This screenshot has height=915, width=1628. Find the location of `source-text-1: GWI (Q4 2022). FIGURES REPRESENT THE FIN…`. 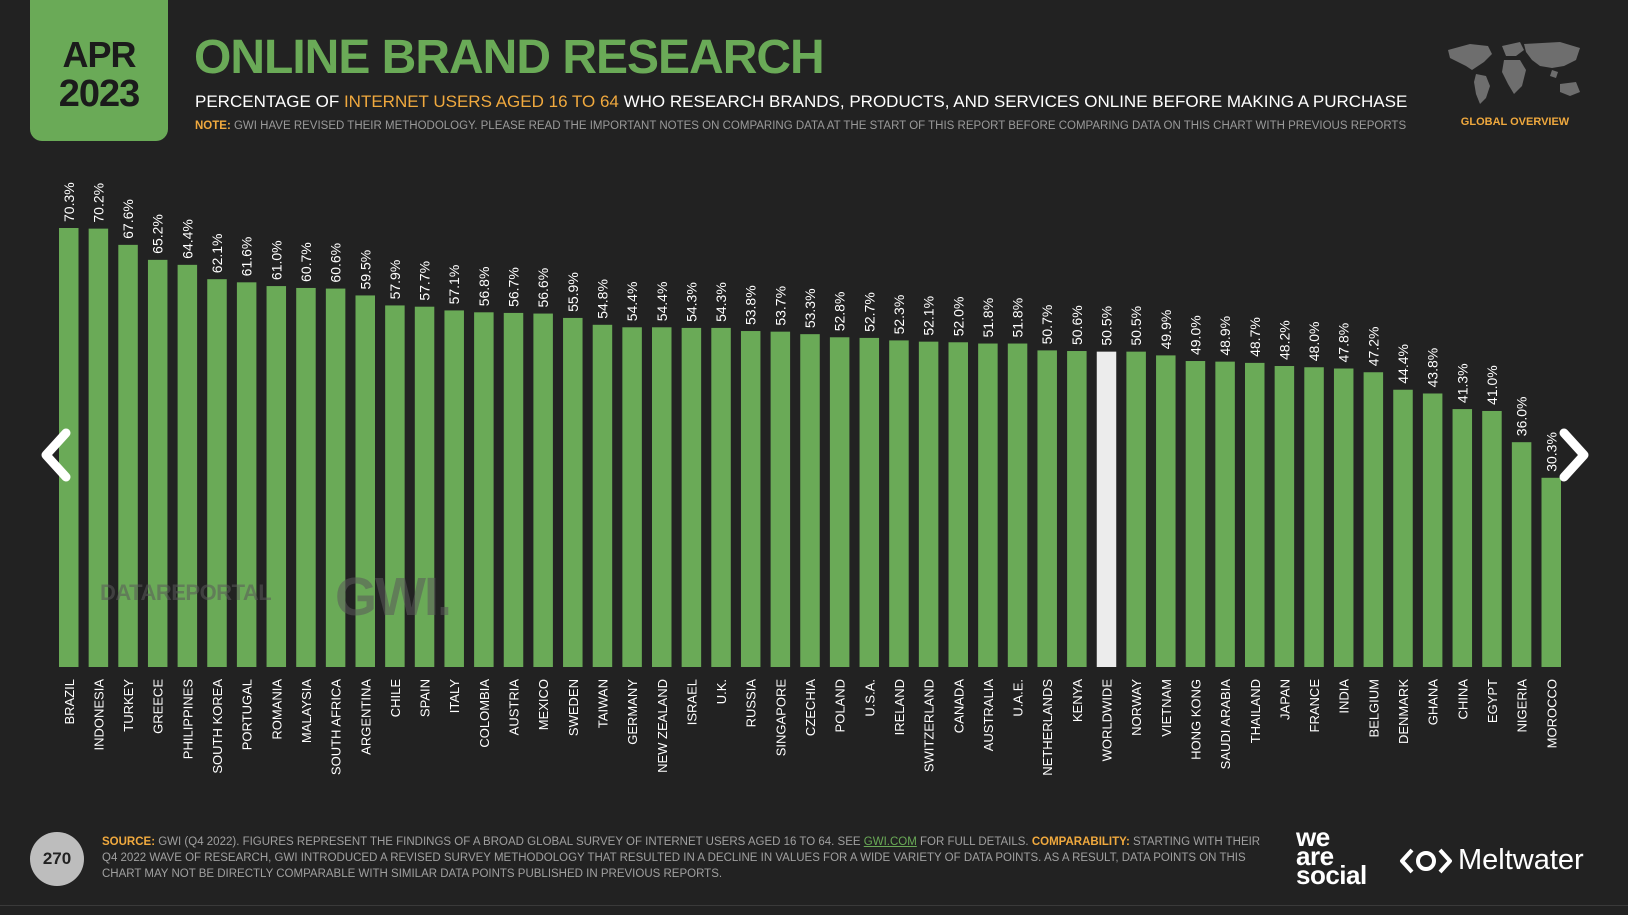

source-text-1: GWI (Q4 2022). FIGURES REPRESENT THE FIN… is located at coordinates (509, 842).